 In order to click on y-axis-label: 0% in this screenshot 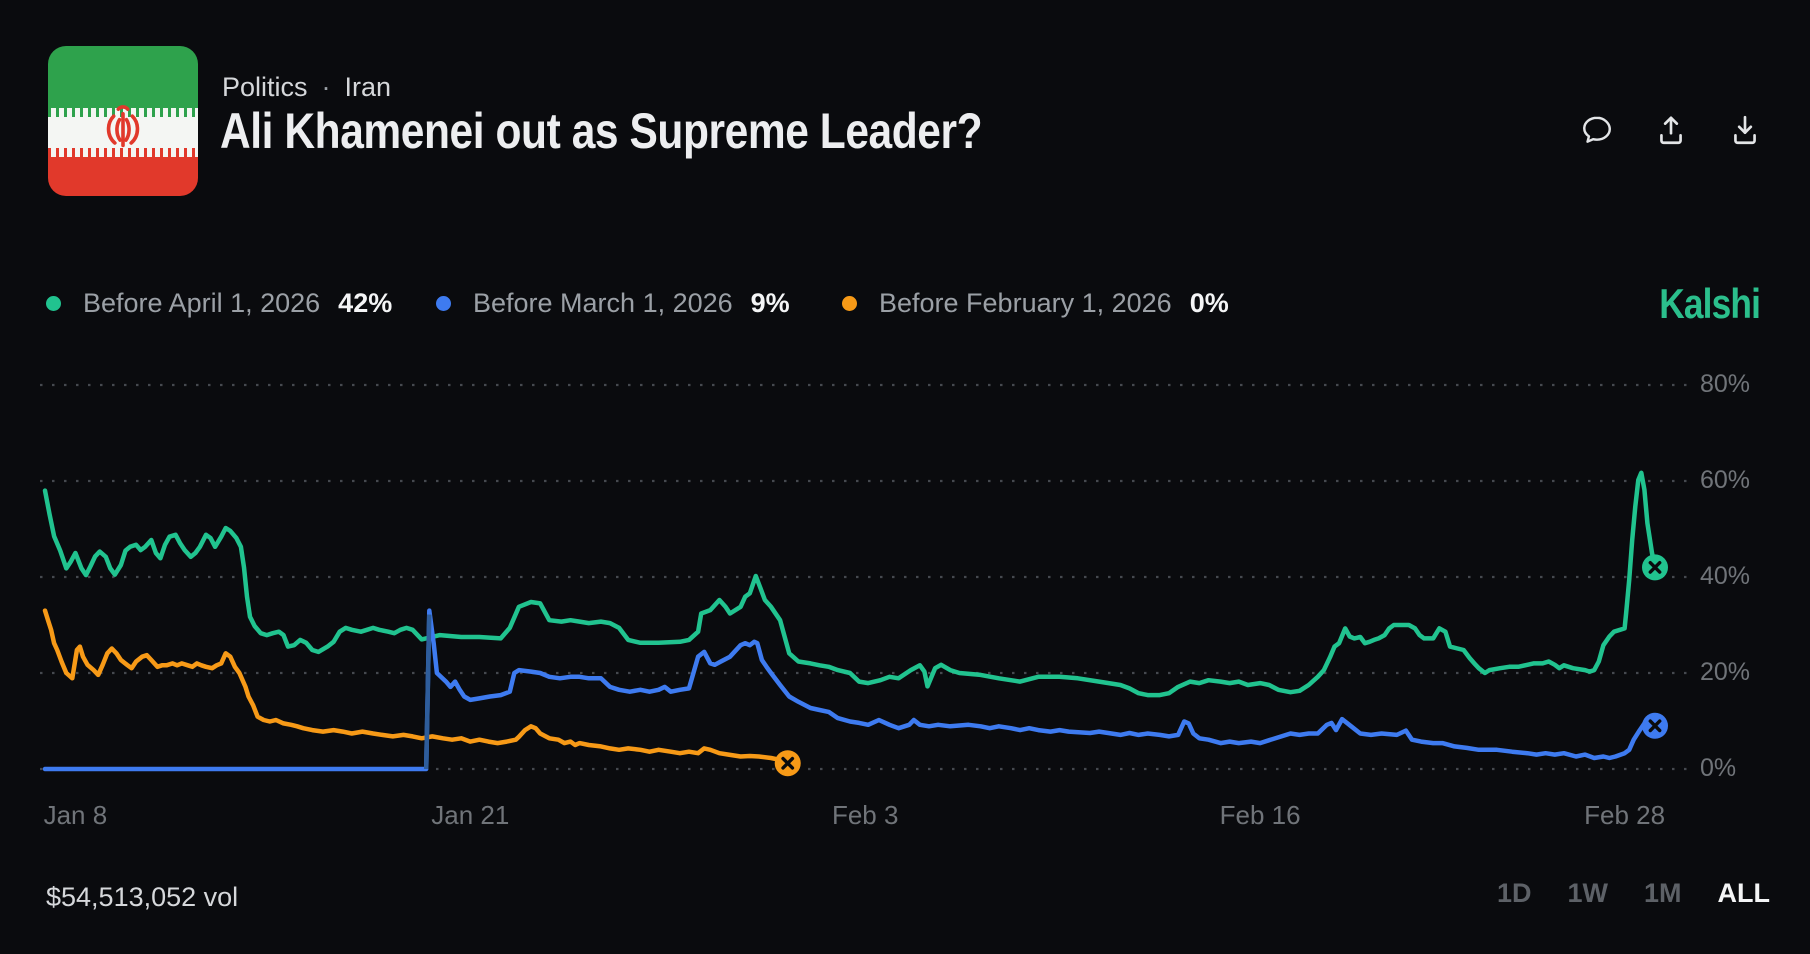, I will do `click(1718, 768)`.